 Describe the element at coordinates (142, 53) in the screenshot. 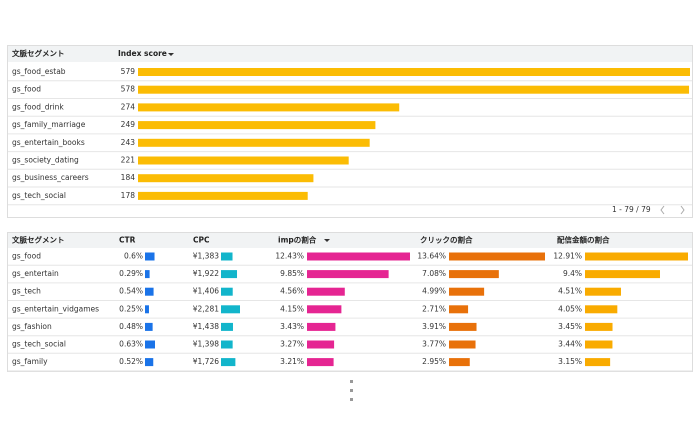

I see `column-header: Index score` at that location.